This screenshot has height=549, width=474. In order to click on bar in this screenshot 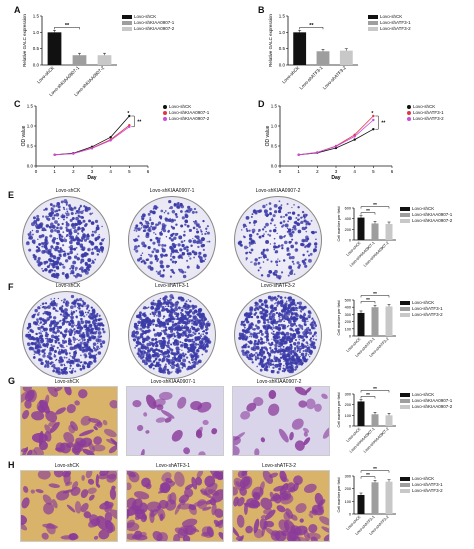, I will do `click(389, 420)`.